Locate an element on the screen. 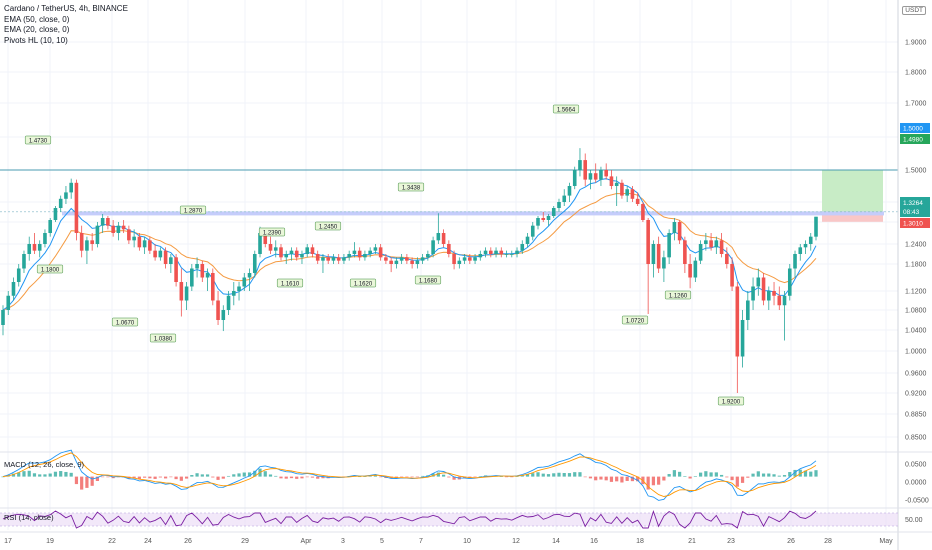 The image size is (932, 550). macd-legend: MACD (12, 26, close, 9) is located at coordinates (44, 464).